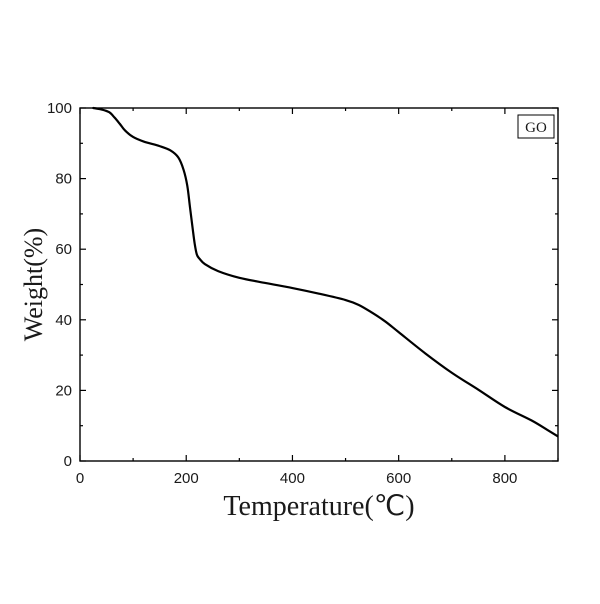 This screenshot has width=600, height=604. I want to click on legend-label: GO, so click(536, 128).